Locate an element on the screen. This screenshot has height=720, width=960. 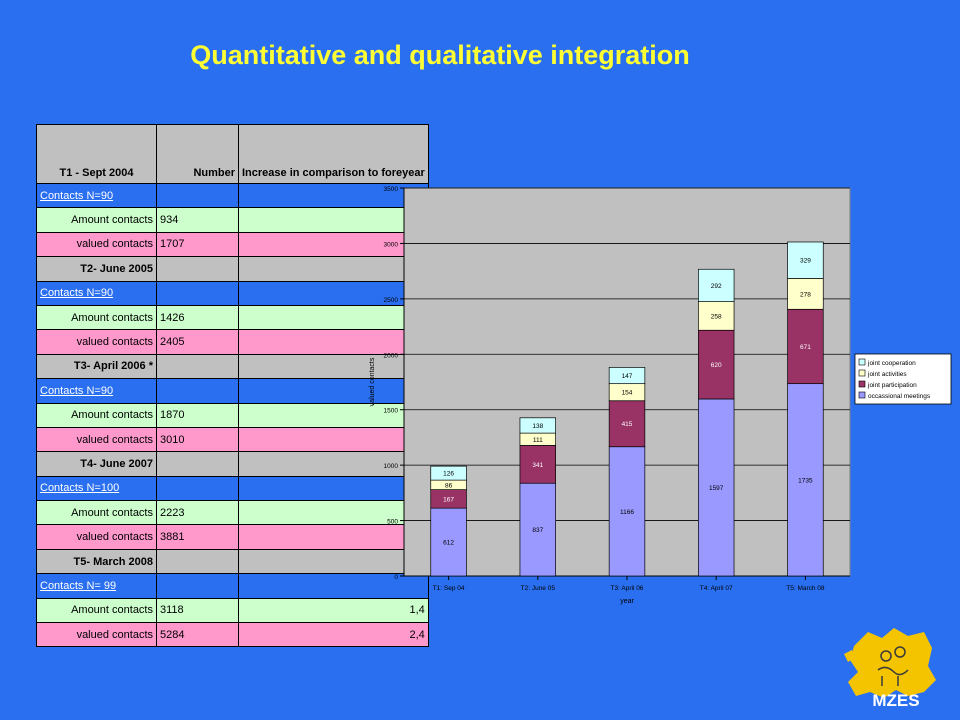
y-tick-label: 1000 is located at coordinates (391, 466).